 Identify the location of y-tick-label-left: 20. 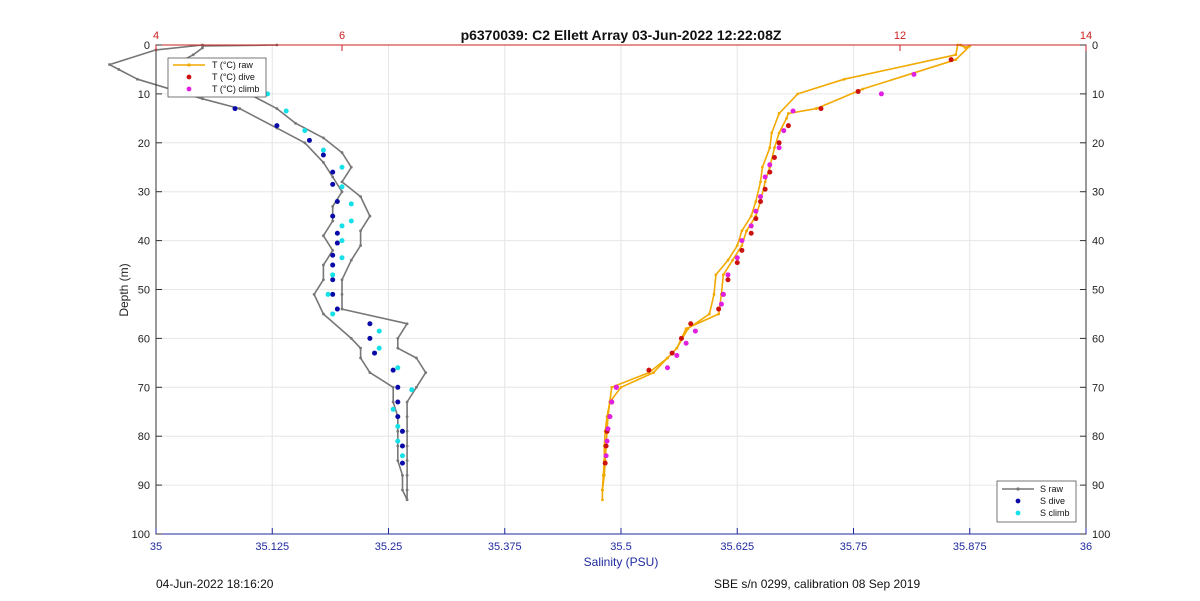
(144, 144).